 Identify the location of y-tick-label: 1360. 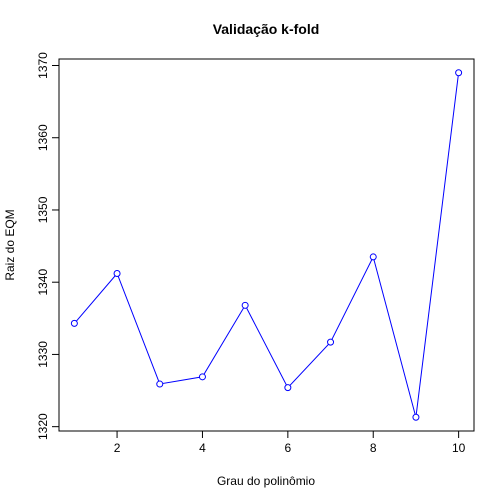
(43, 137).